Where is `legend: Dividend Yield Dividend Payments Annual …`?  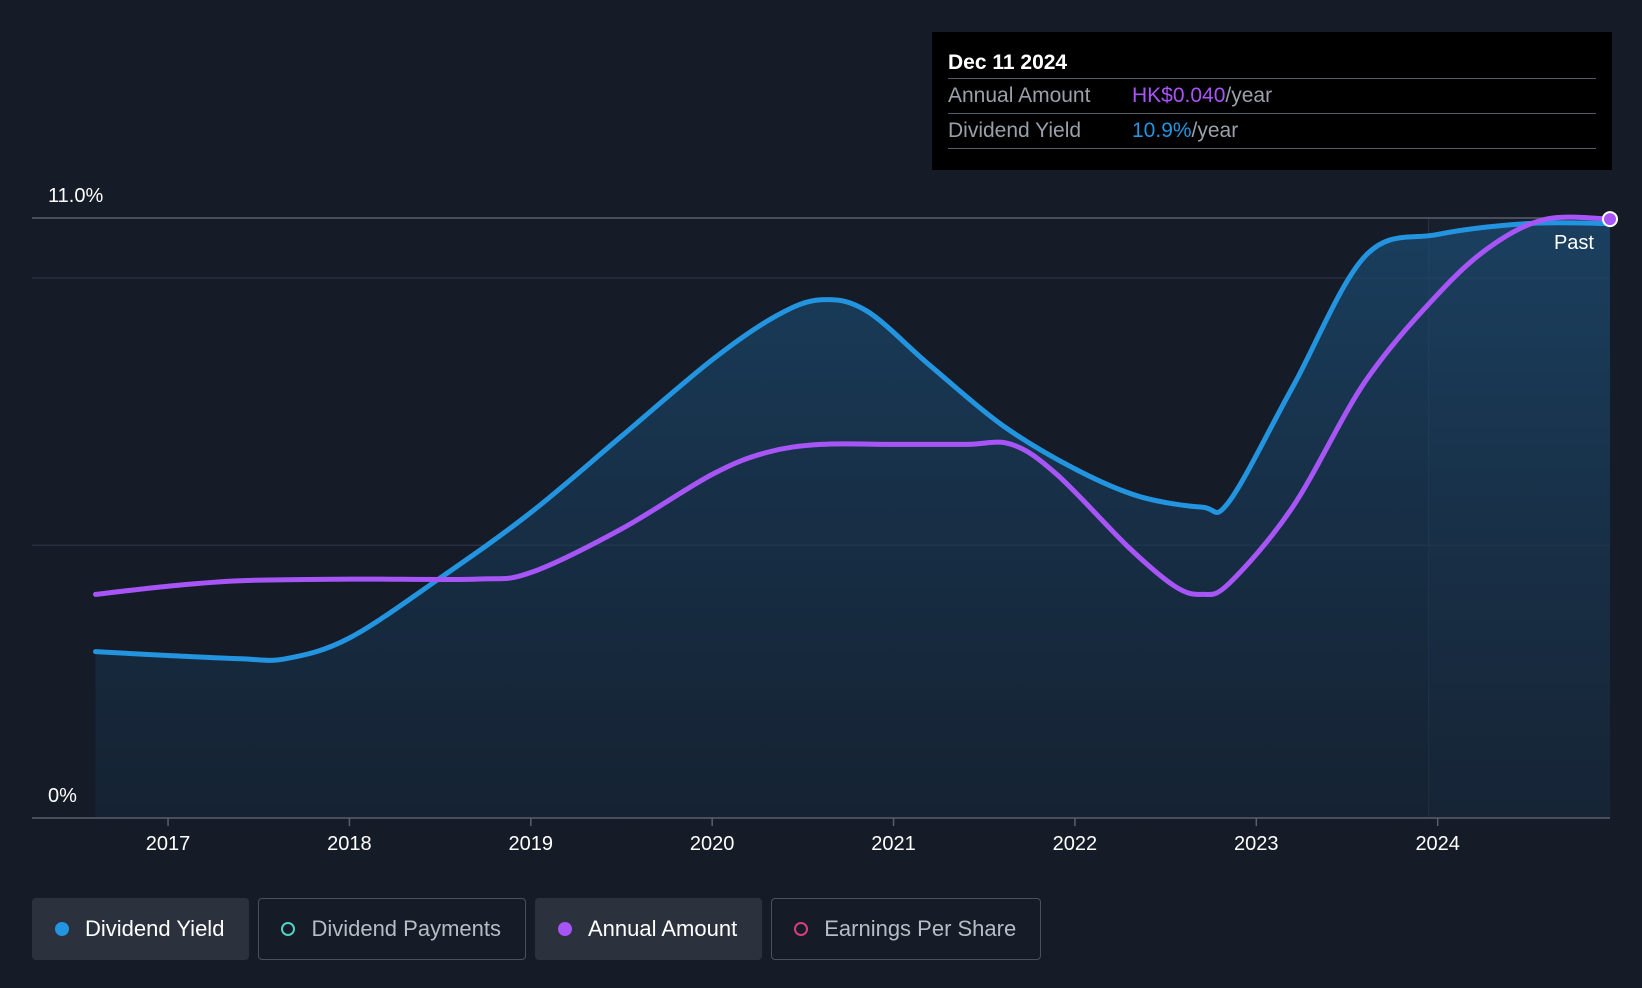 legend: Dividend Yield Dividend Payments Annual … is located at coordinates (537, 929).